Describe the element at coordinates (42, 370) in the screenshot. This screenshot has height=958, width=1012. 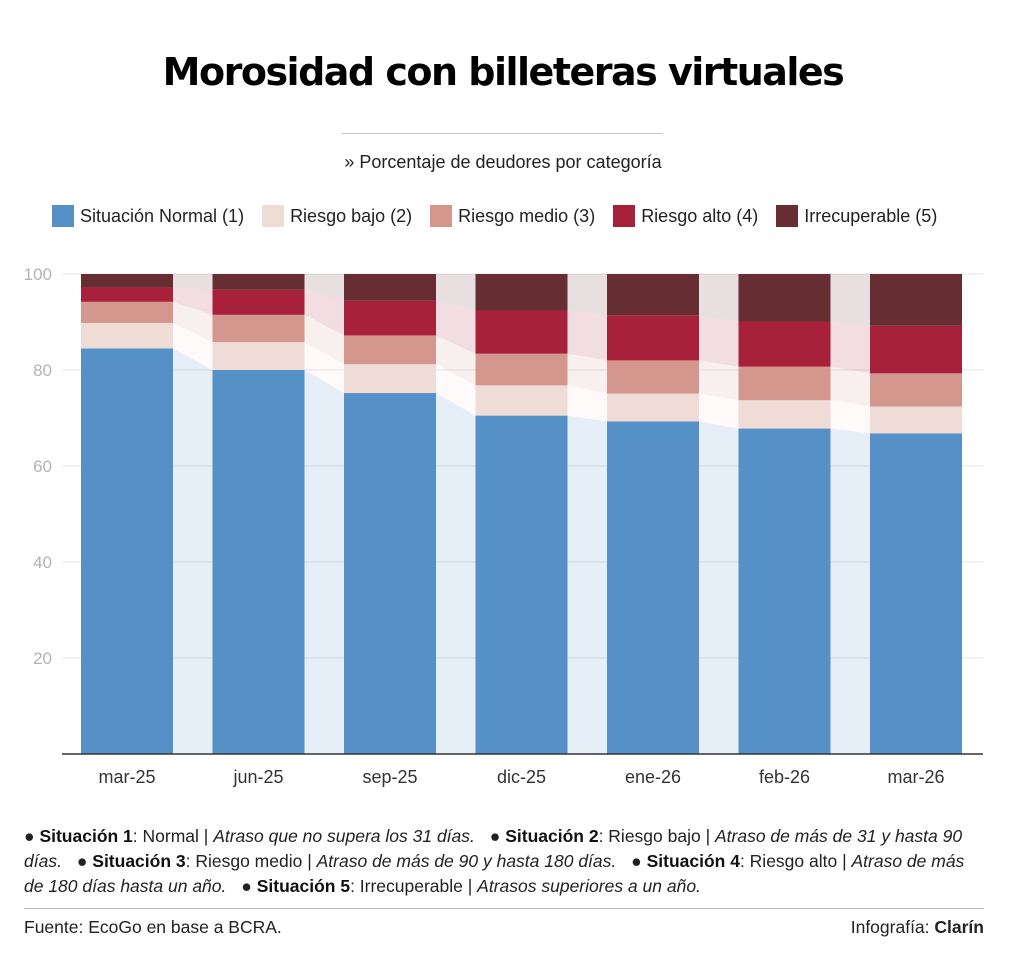
I see `y-tick-label: 80` at that location.